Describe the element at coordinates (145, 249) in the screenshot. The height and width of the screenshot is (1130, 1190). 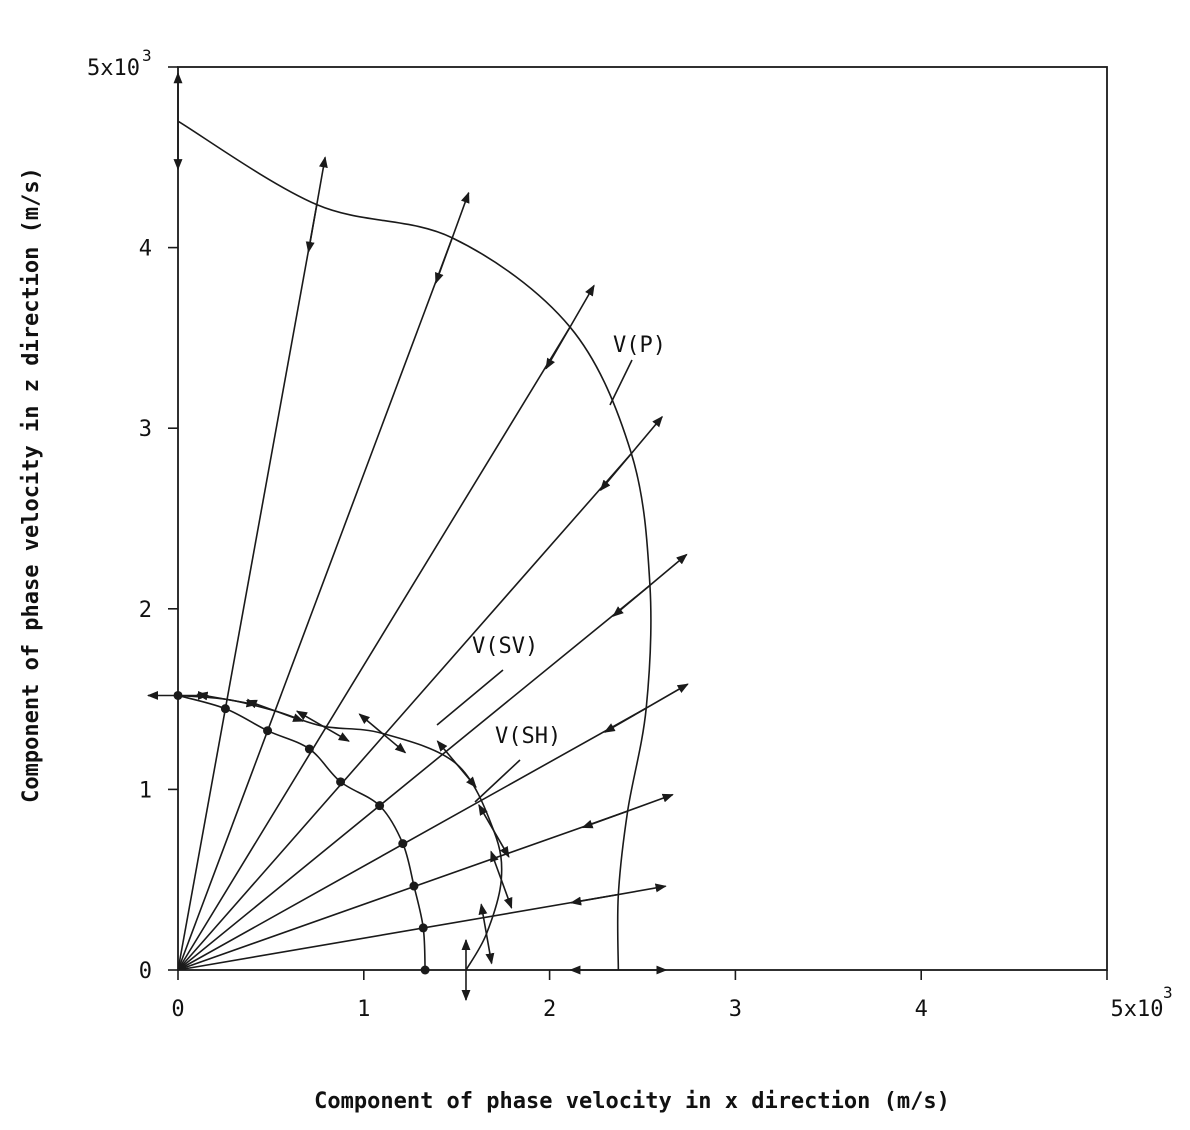
I see `y-tick-label: 4` at that location.